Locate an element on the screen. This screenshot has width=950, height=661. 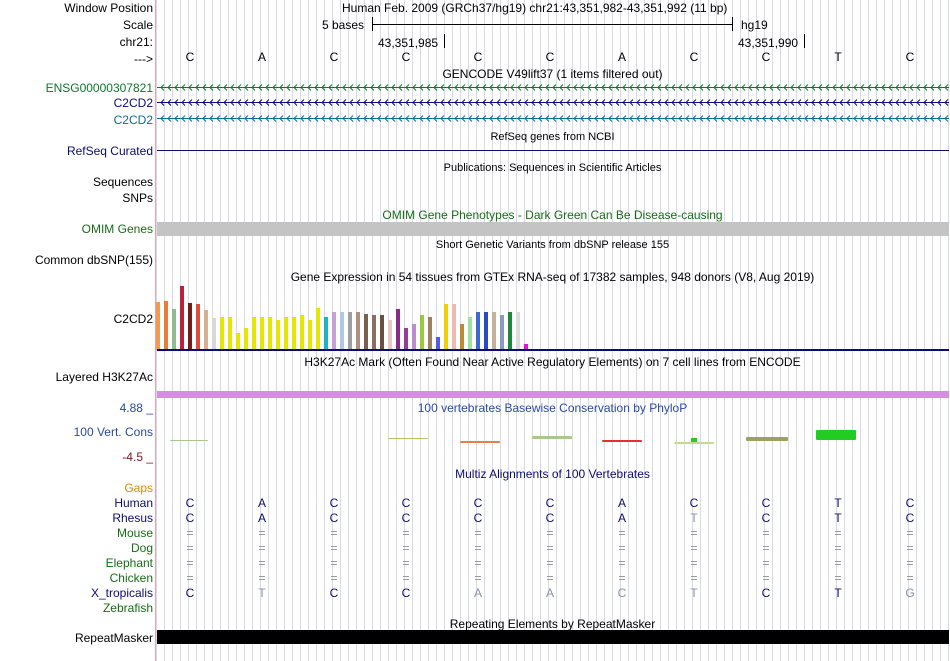
gencode-feature-ensg is located at coordinates (553, 87).